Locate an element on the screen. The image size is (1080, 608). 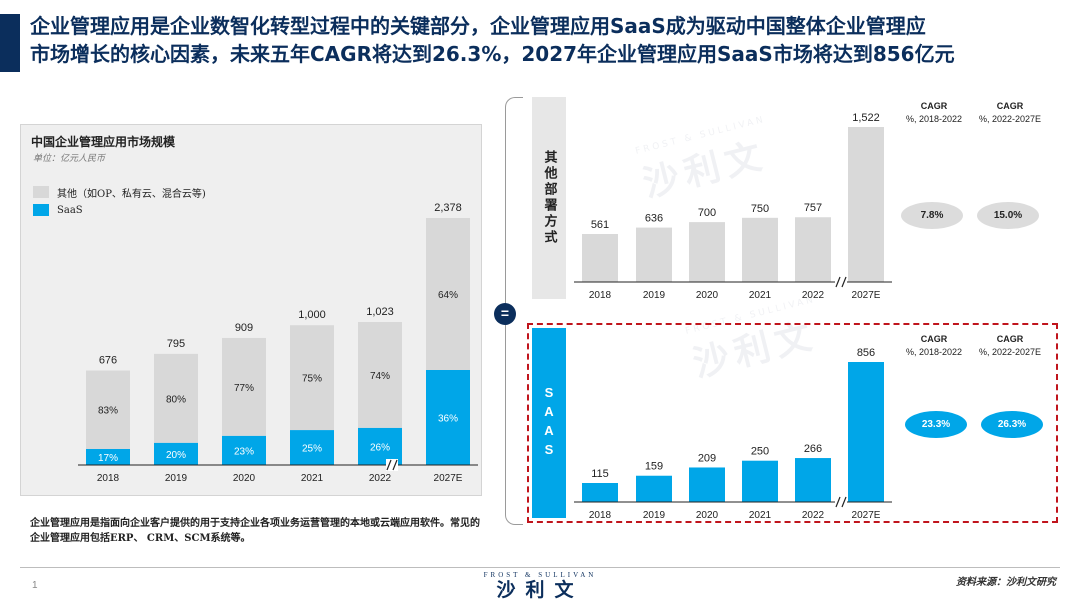
logo-en: FROST & SULLIVAN is located at coordinates (540, 575).